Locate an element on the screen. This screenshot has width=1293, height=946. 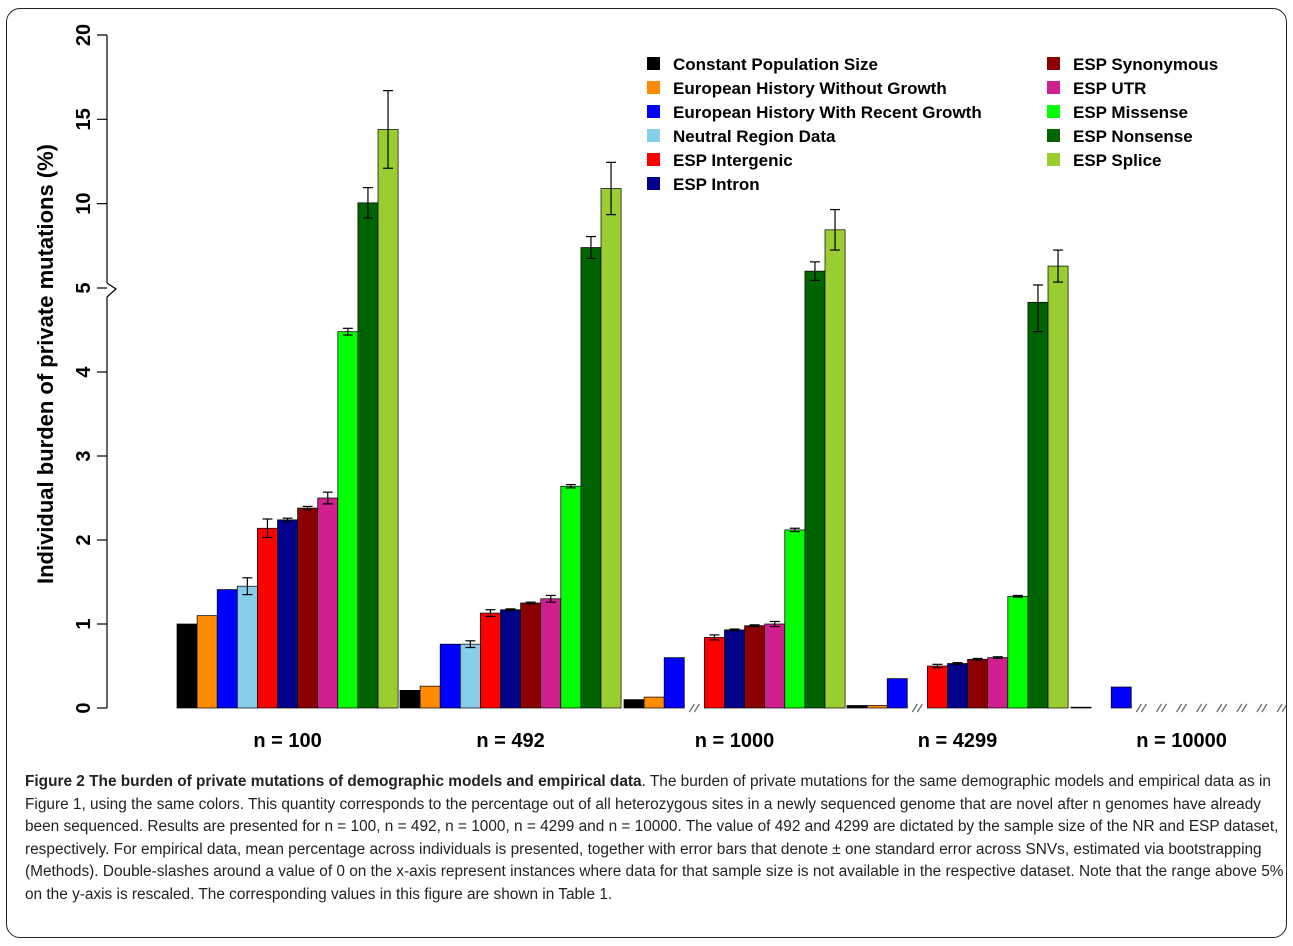
y-tick-label: 1 is located at coordinates (84, 623).